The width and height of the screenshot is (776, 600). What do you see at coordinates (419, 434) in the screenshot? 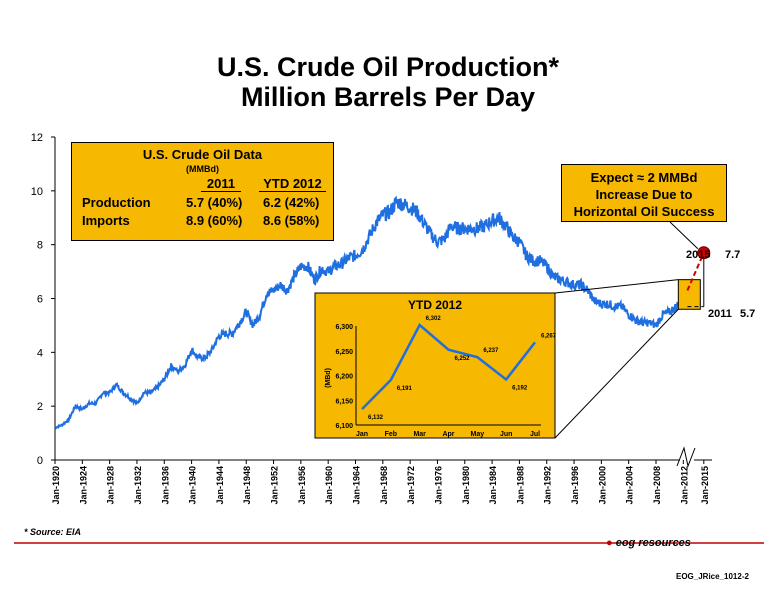
I see `inset-x-tick-label: Mar` at bounding box center [419, 434].